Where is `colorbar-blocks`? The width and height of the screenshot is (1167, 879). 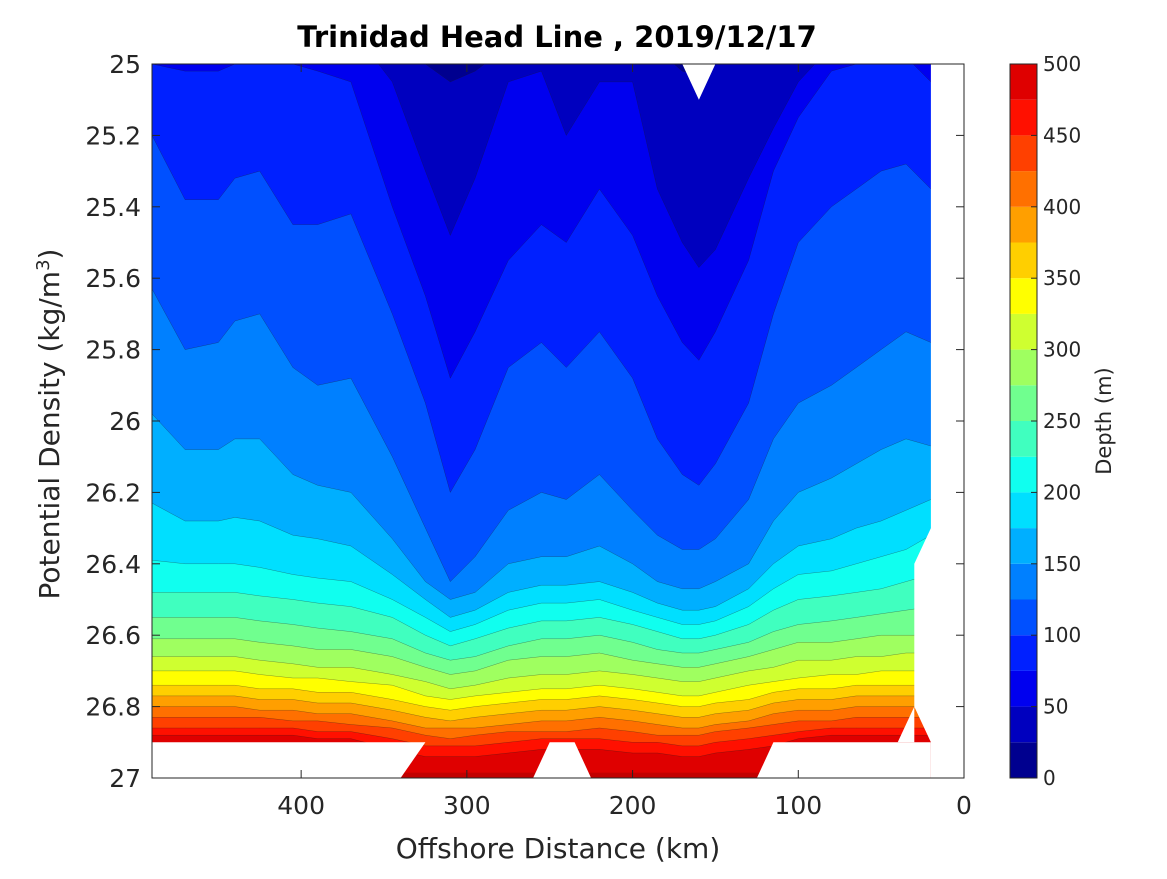
colorbar-blocks is located at coordinates (1023, 421).